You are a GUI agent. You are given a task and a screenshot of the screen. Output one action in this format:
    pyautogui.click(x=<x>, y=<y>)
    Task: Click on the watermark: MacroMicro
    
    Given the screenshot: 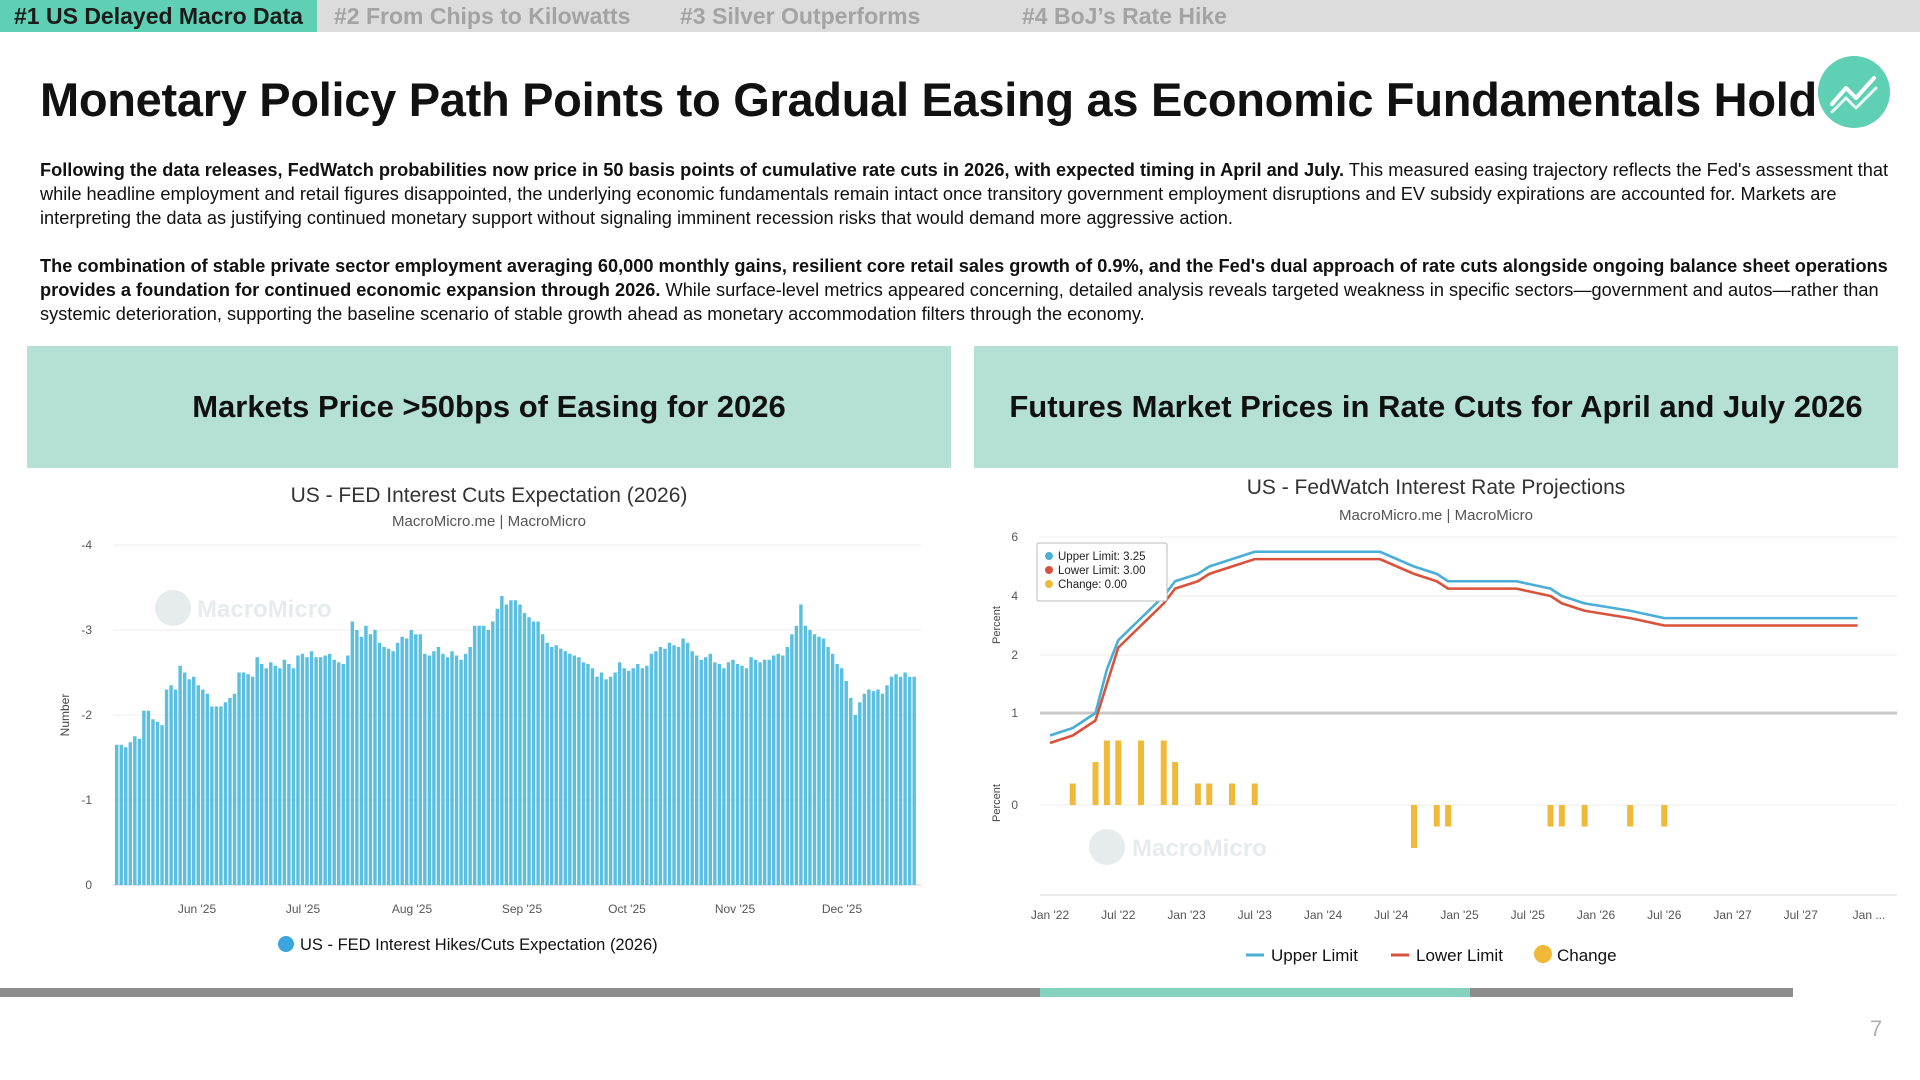 What is the action you would take?
    pyautogui.click(x=1178, y=847)
    